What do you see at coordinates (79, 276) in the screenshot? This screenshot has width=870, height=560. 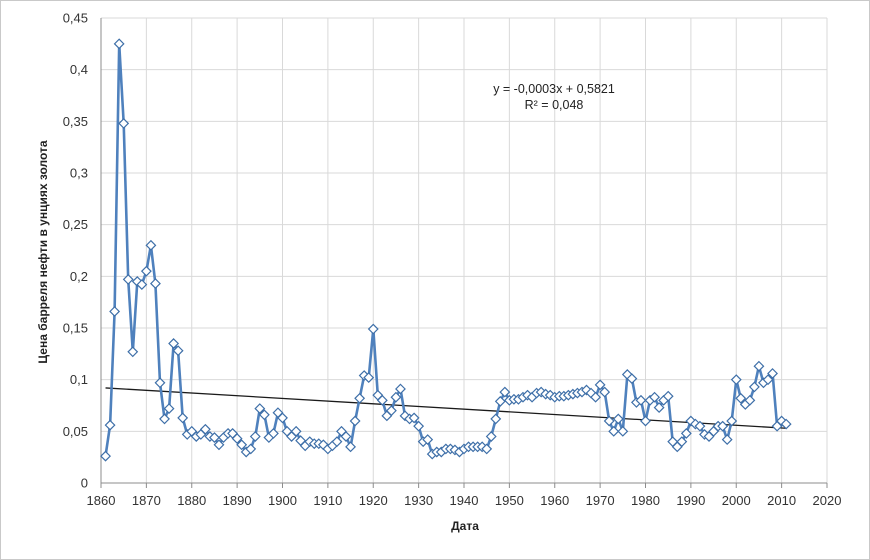 I see `y-tick-label: 0,2` at bounding box center [79, 276].